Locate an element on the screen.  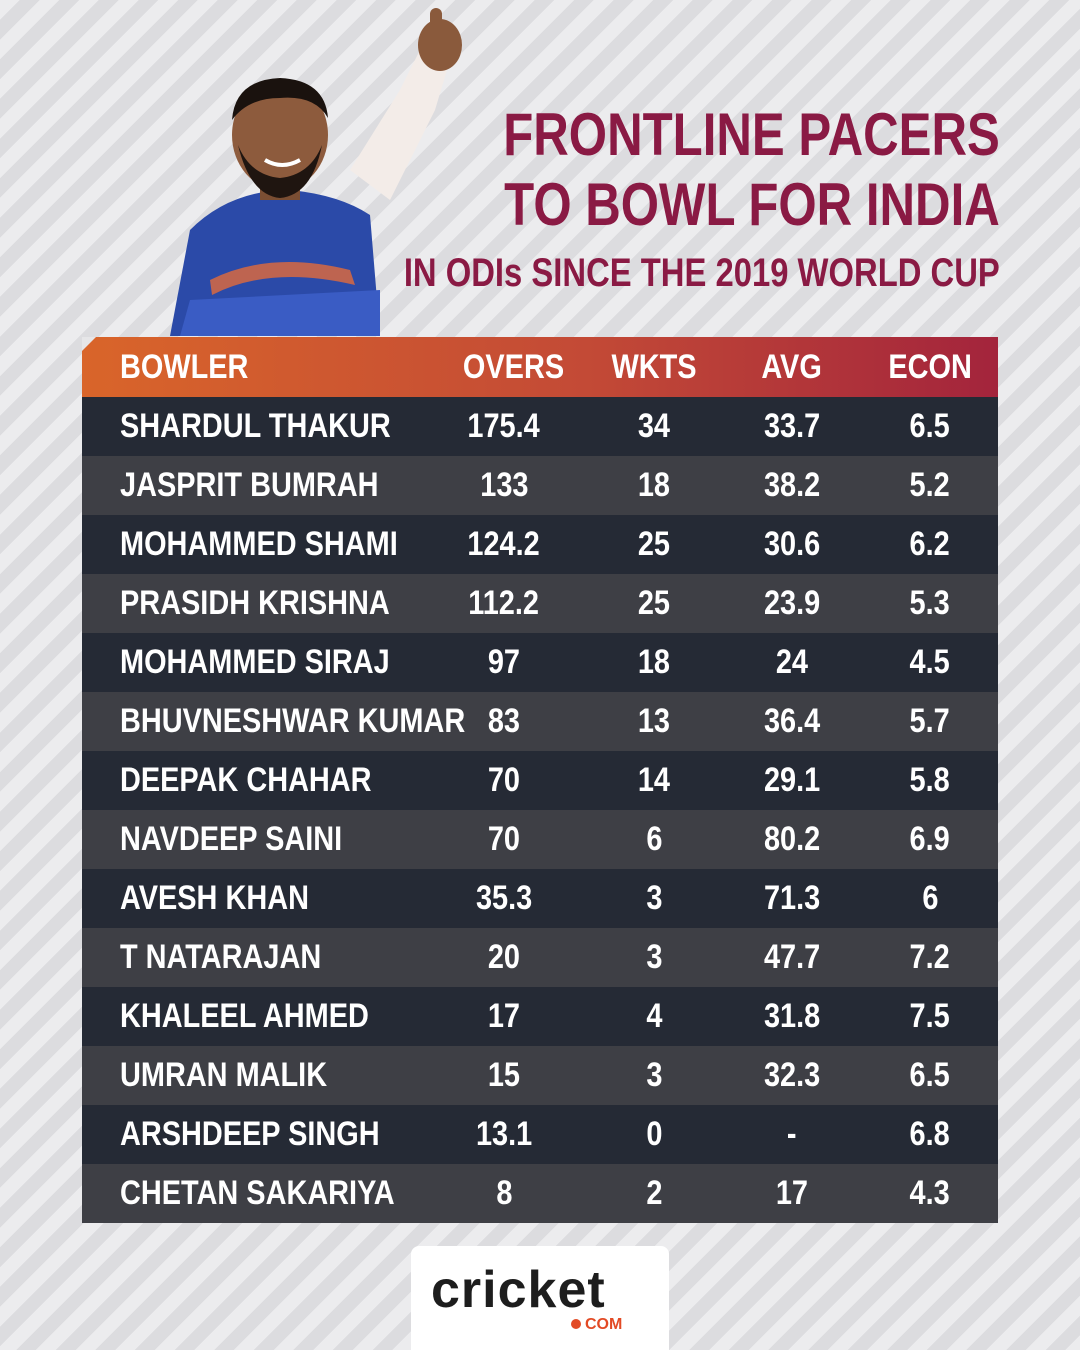
table-row: MOHAMMED SHAMI 124.2 25 30.6 6.2 is located at coordinates (540, 544).